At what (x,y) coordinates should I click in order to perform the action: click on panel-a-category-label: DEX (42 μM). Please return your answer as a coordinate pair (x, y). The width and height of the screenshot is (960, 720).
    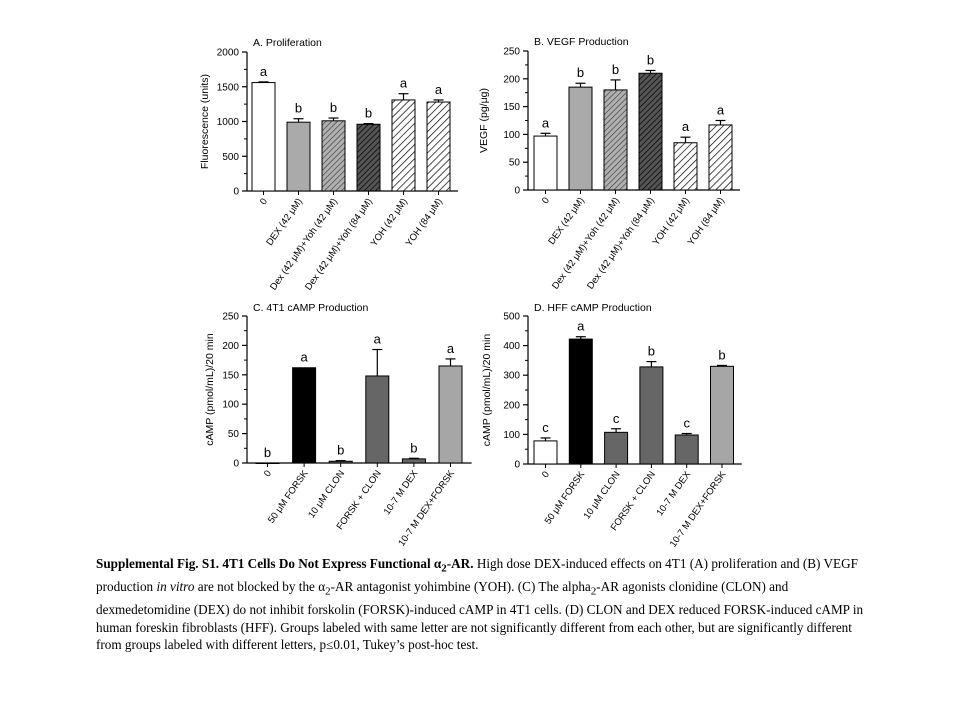
    Looking at the image, I should click on (284, 221).